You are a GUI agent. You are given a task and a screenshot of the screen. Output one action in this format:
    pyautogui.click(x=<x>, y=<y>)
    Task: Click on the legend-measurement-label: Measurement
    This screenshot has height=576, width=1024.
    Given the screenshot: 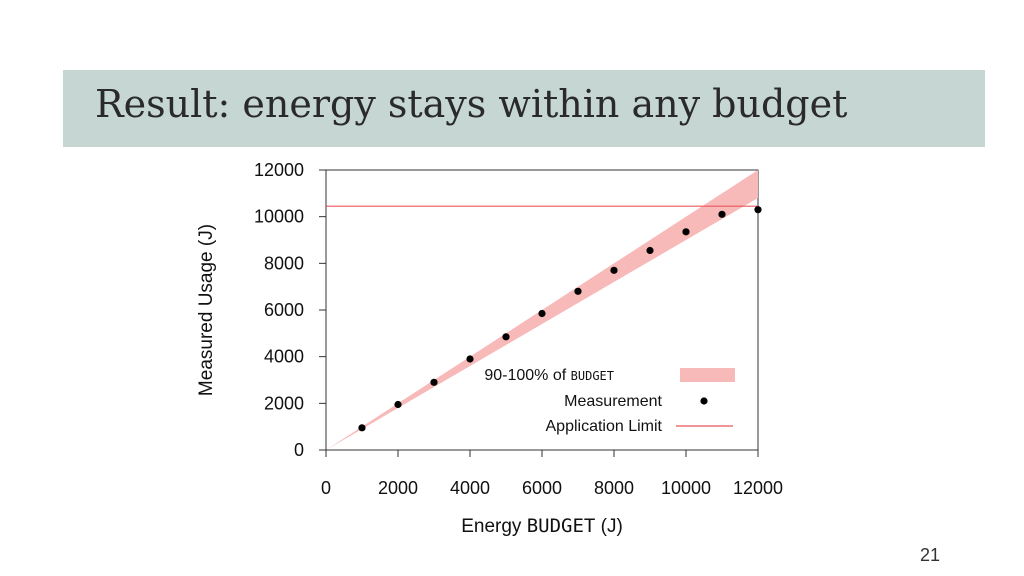 What is the action you would take?
    pyautogui.click(x=613, y=401)
    